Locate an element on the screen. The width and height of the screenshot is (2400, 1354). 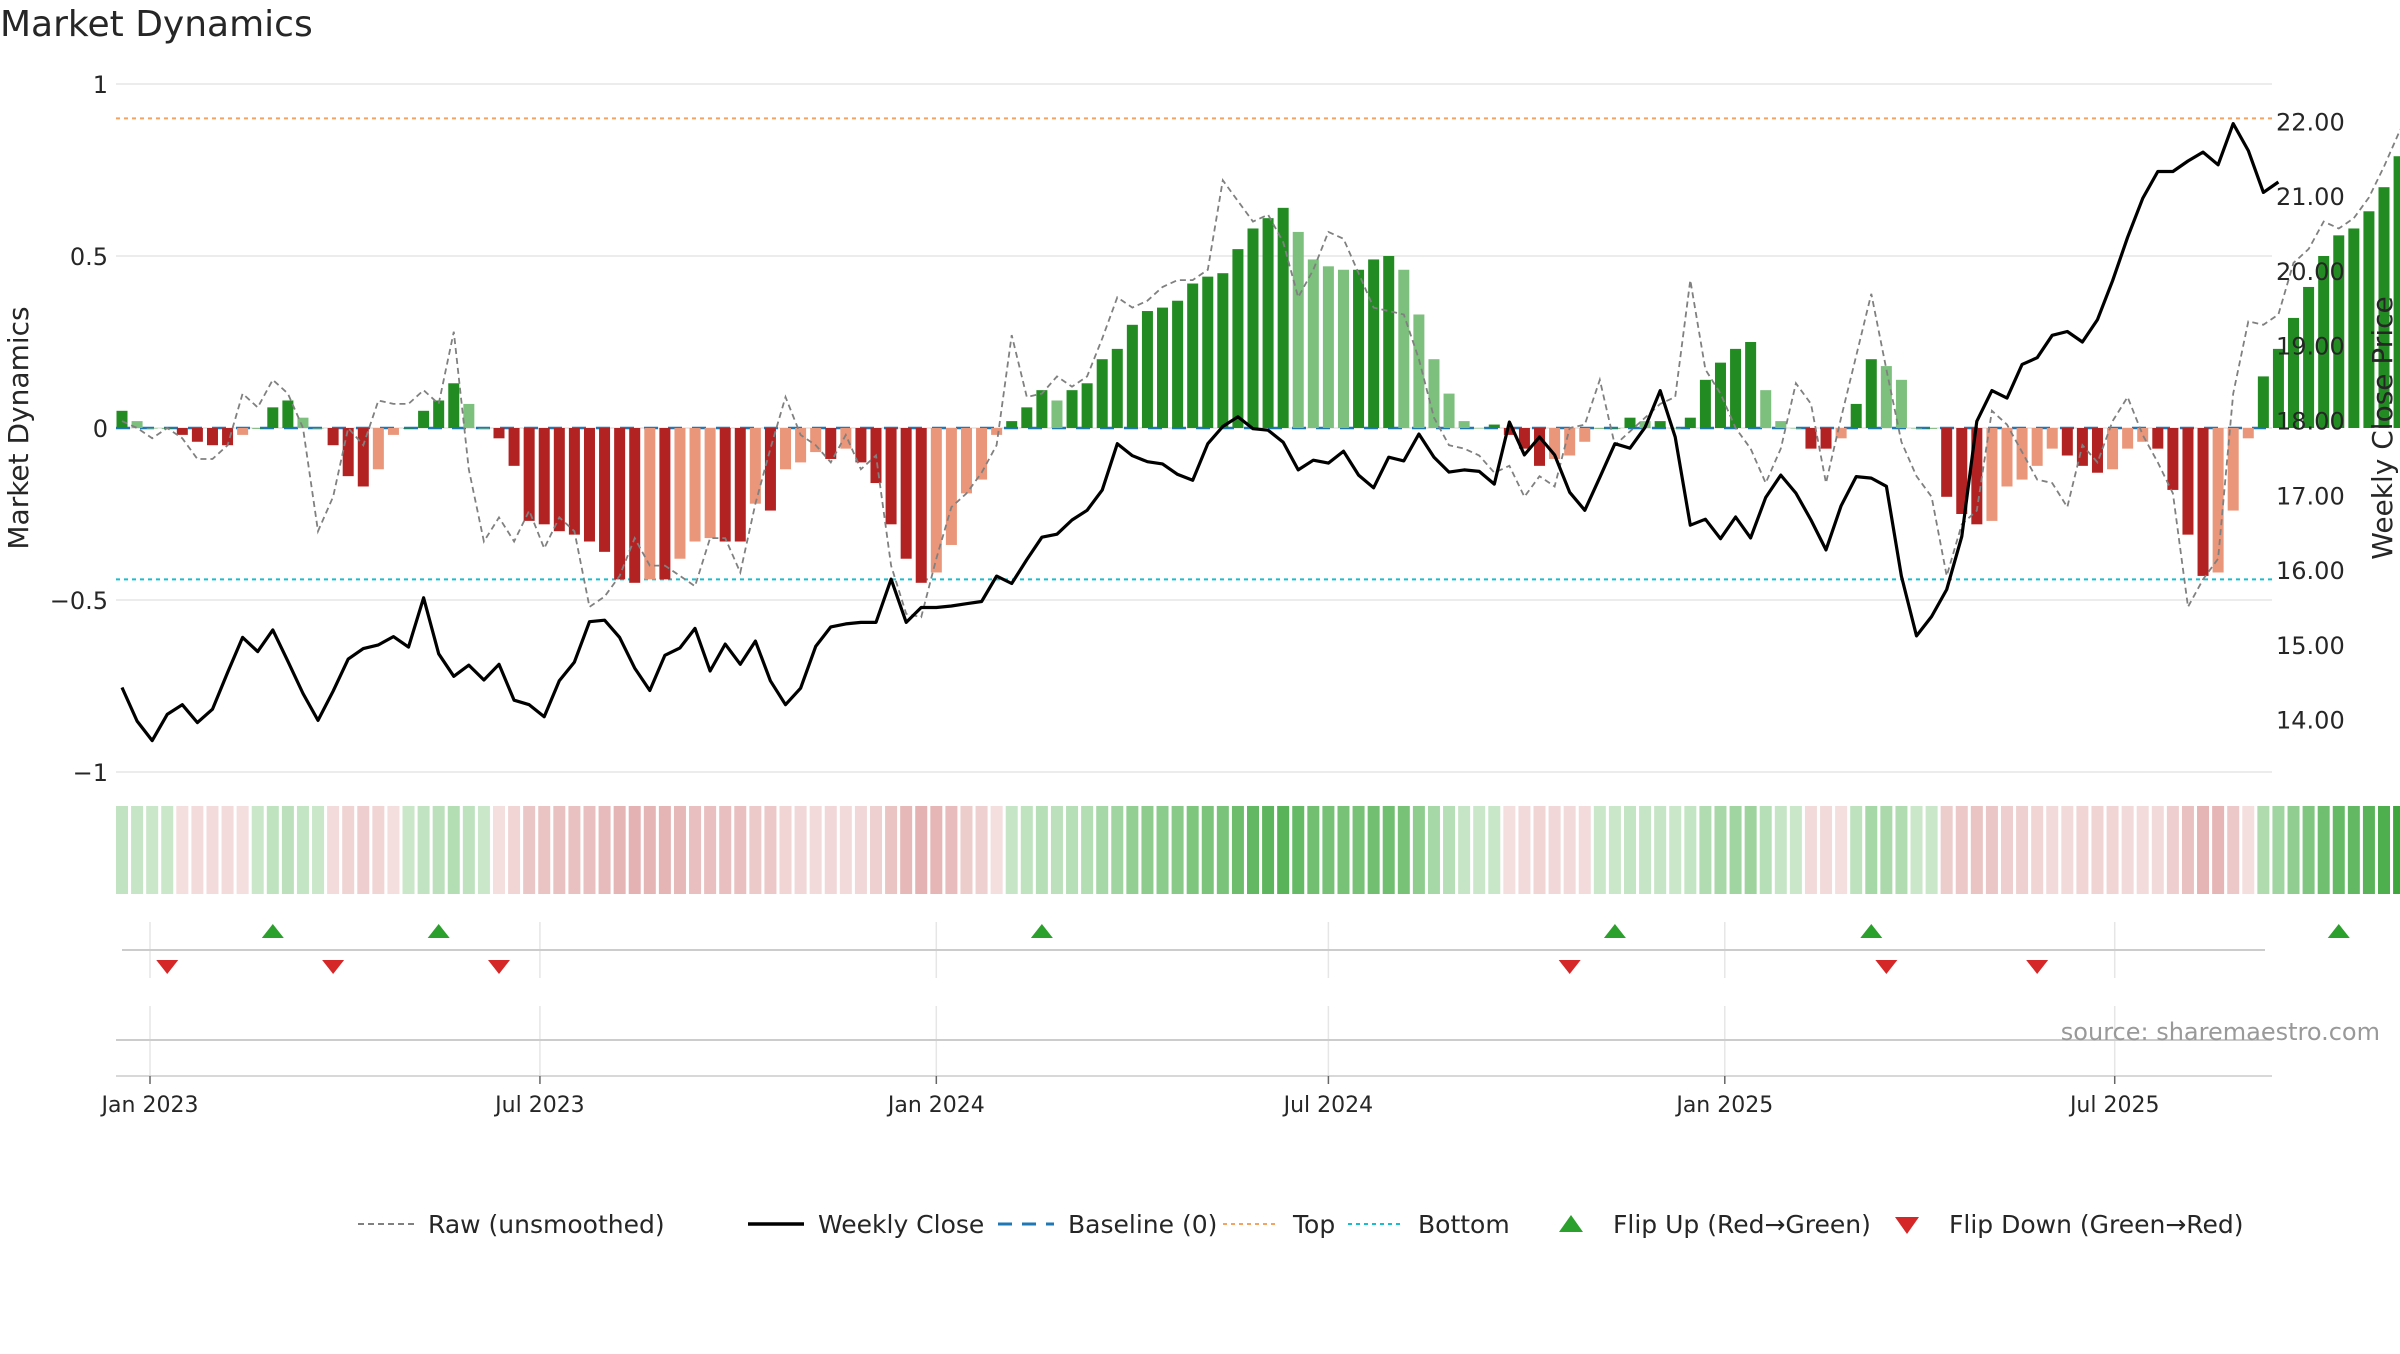
legend-swatch is located at coordinates (1907, 1225).